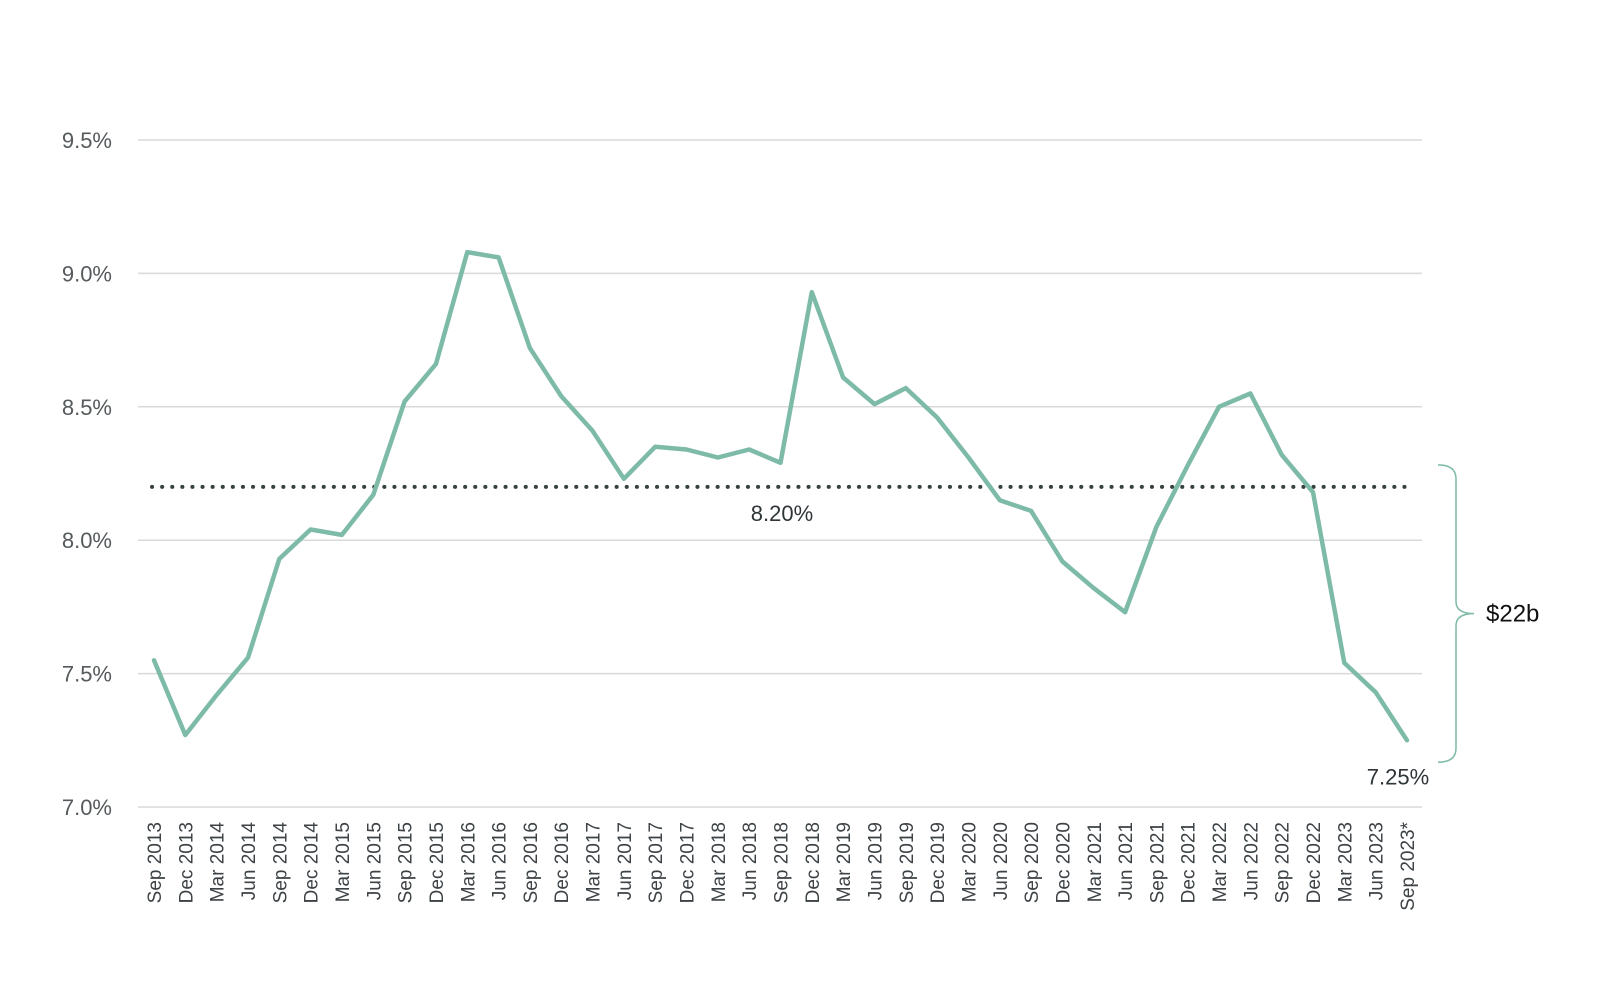  Describe the element at coordinates (87, 474) in the screenshot. I see `y-axis-ticks: 7.0% 7.5% 8.0% 8.5% 9.0% 9.5%` at that location.